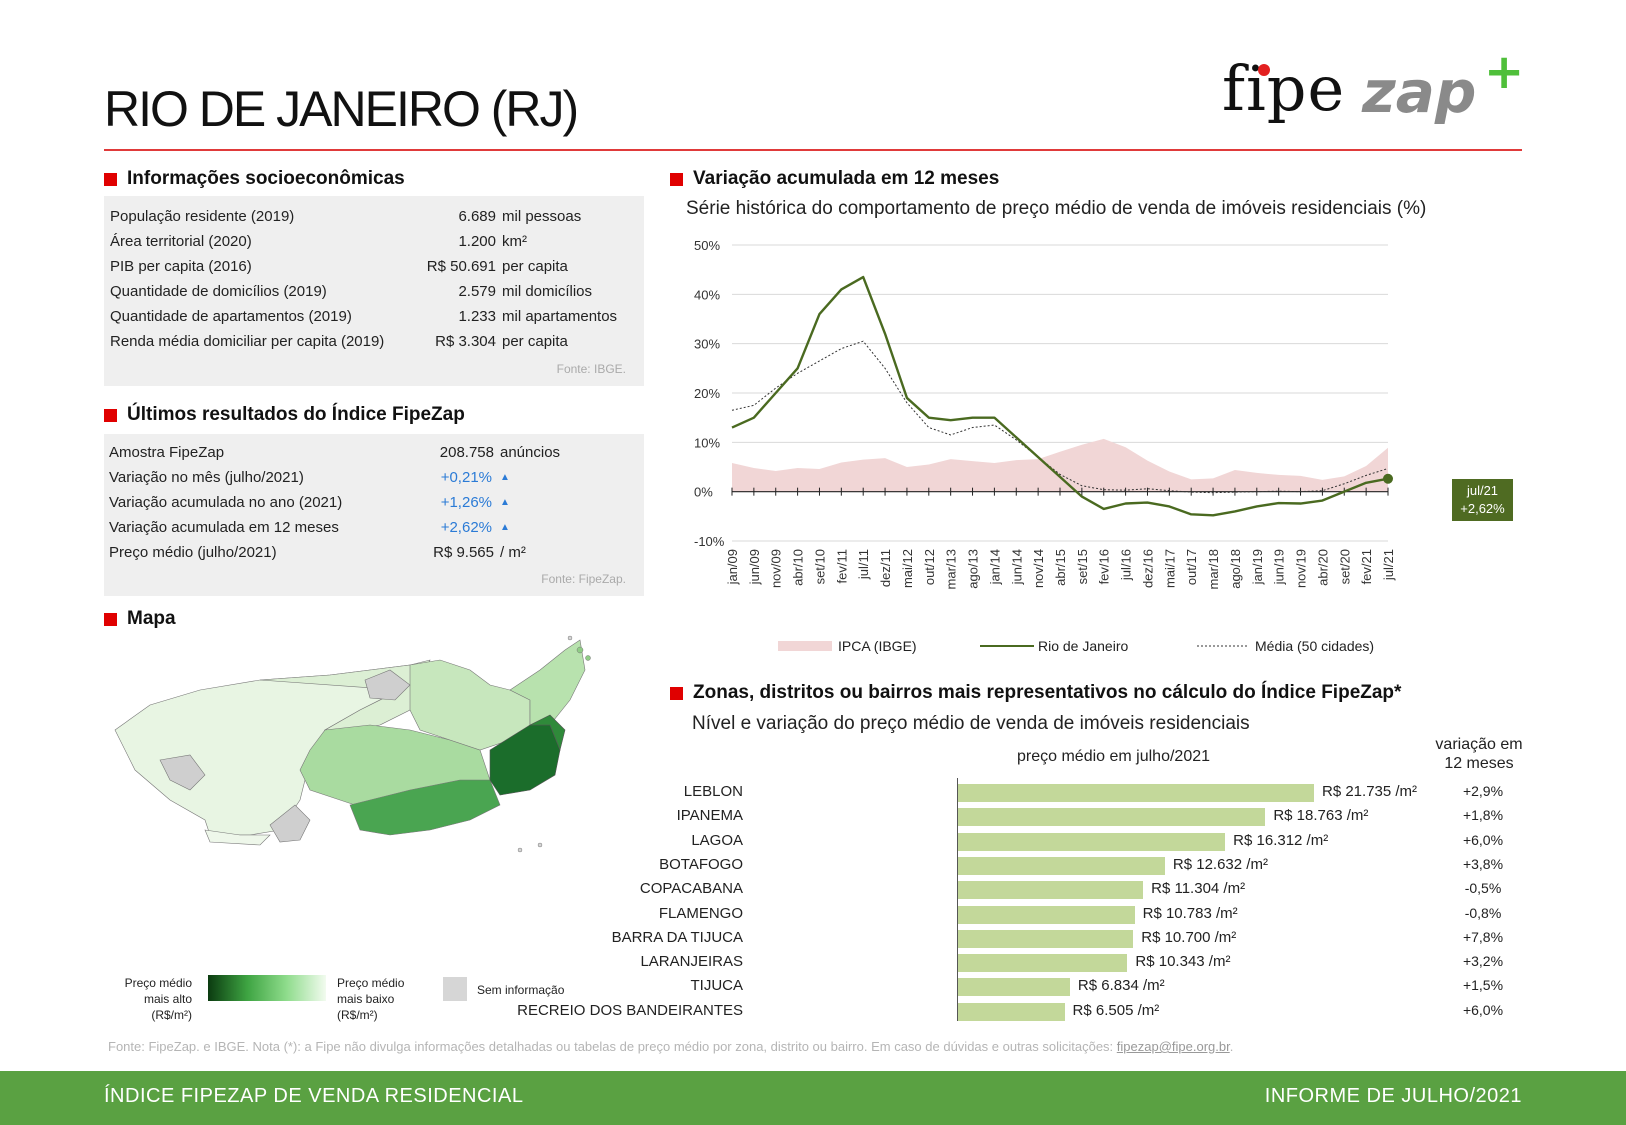 This screenshot has height=1125, width=1626. What do you see at coordinates (1479, 763) in the screenshot?
I see `variation-header-line: 12 meses` at bounding box center [1479, 763].